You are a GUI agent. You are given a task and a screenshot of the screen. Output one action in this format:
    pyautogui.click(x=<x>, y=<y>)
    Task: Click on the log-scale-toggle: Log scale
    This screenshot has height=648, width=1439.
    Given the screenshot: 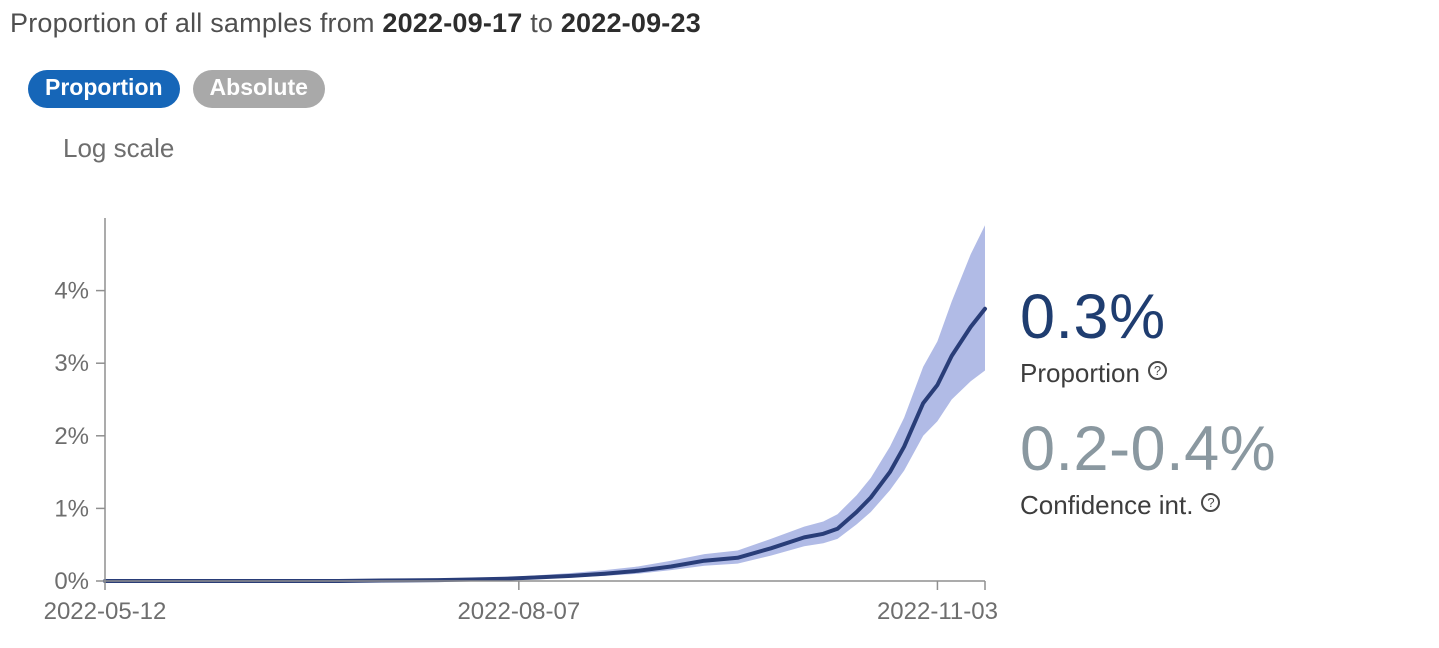 What is the action you would take?
    pyautogui.click(x=119, y=148)
    